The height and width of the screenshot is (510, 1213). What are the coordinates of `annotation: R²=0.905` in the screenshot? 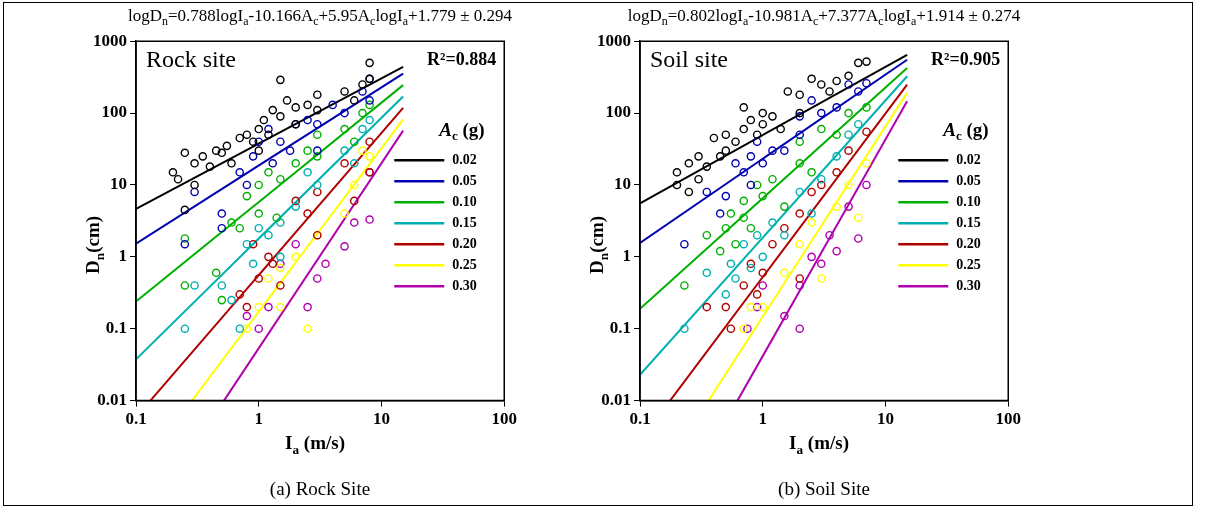 It's located at (966, 58).